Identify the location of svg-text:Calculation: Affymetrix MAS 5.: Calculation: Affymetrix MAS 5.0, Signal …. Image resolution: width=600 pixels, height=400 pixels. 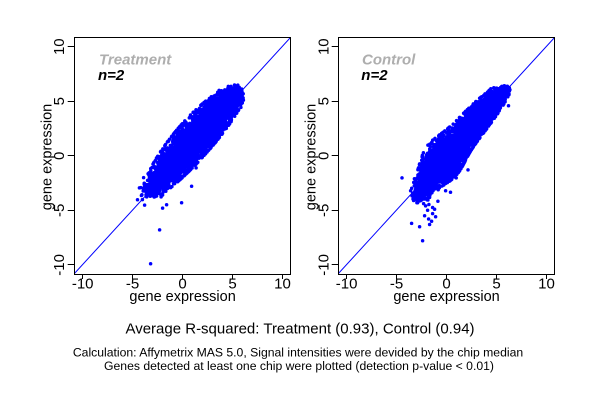
(298, 353).